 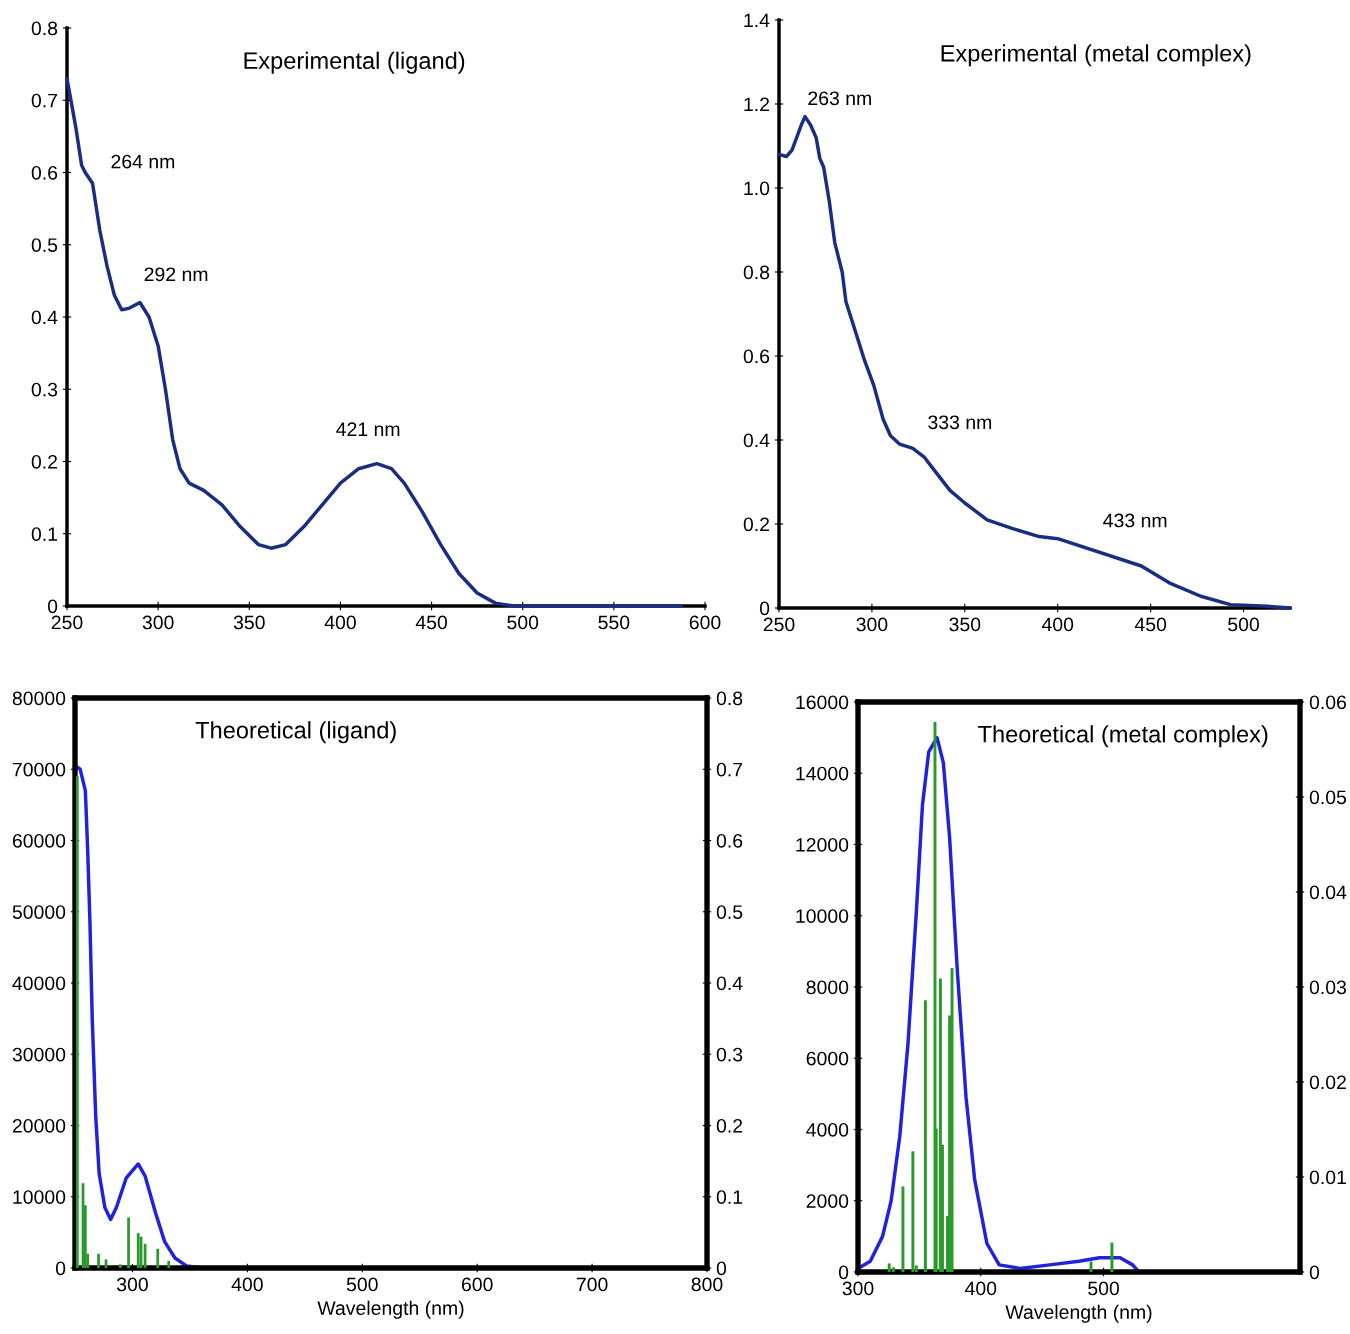 I want to click on y2-tick-label: 0.2, so click(x=729, y=1125).